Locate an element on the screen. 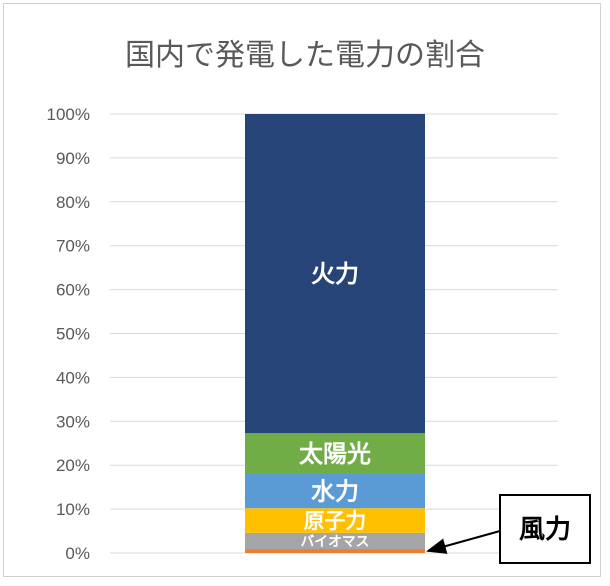  y-tick-label: 10% is located at coordinates (73, 509).